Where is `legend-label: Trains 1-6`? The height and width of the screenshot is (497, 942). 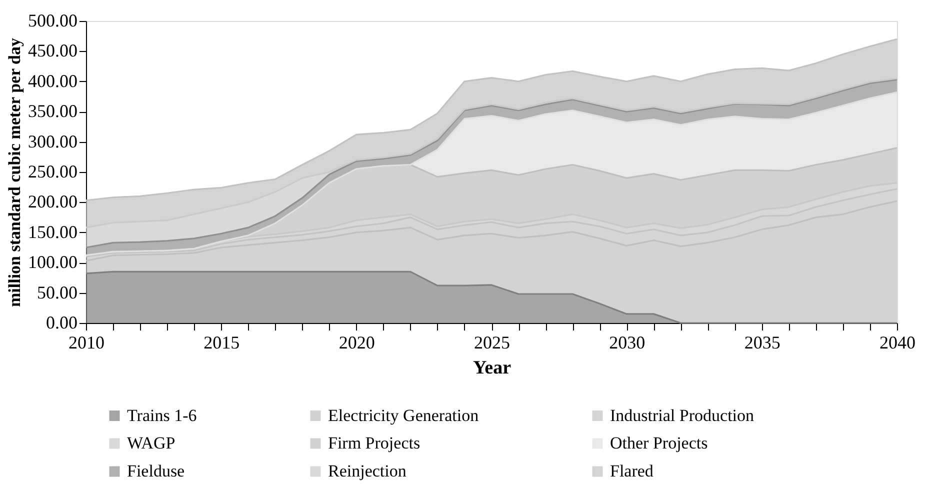
legend-label: Trains 1-6 is located at coordinates (162, 415).